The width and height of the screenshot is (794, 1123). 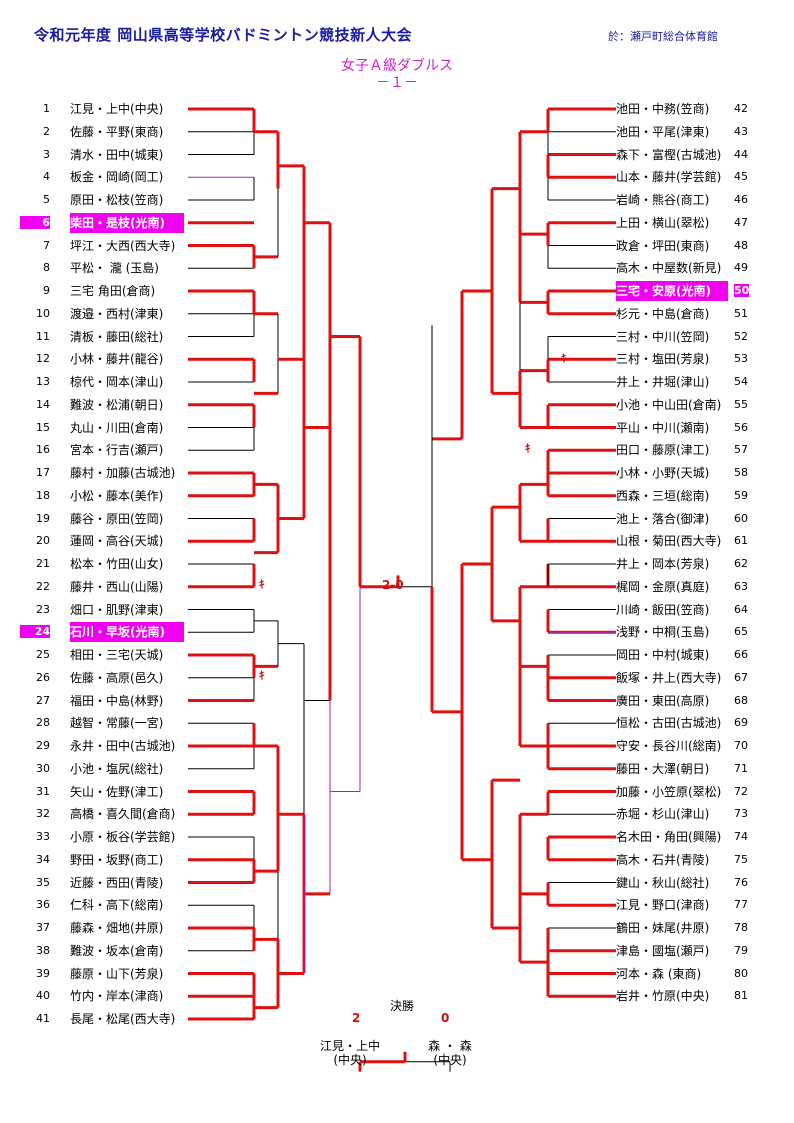 I want to click on left-entry-pair: 蓮岡・高谷(天城), so click(x=117, y=541).